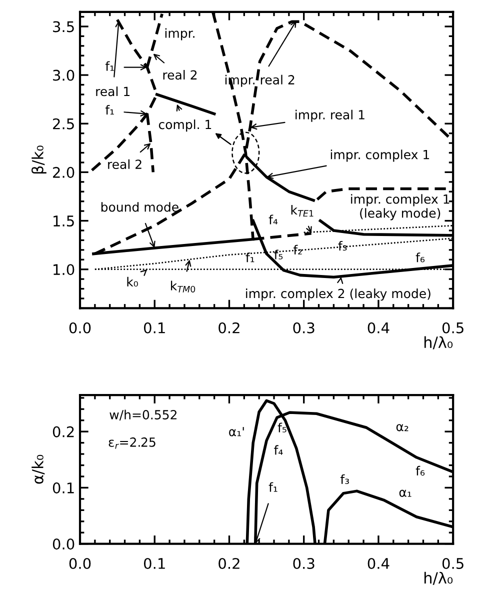 Image resolution: width=482 pixels, height=595 pixels. What do you see at coordinates (302, 211) in the screenshot?
I see `annotation: k$_{TE1}$` at bounding box center [302, 211].